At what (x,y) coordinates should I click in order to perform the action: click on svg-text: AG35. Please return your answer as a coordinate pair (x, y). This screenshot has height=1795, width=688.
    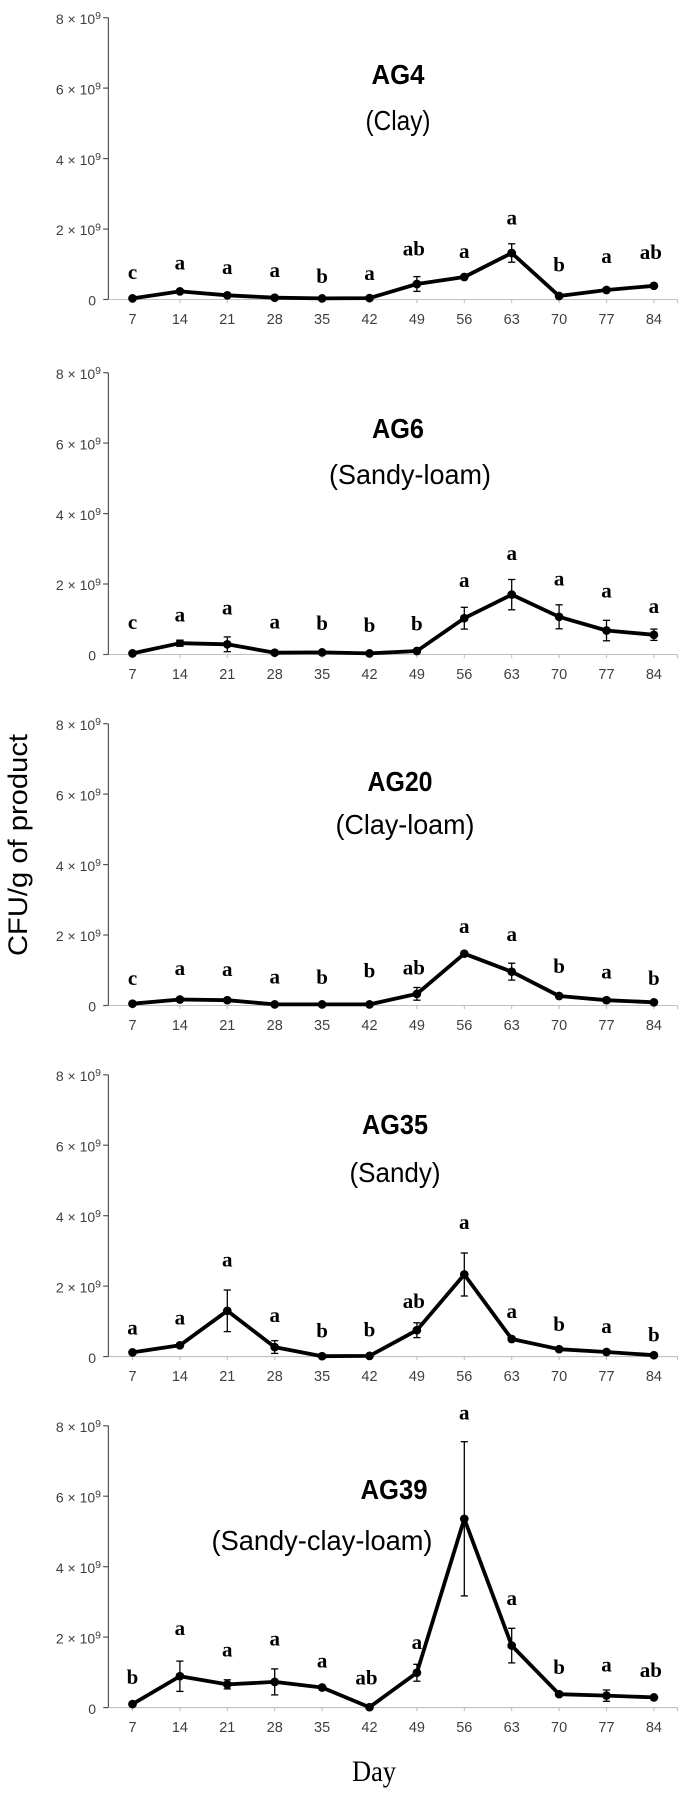
    Looking at the image, I should click on (395, 1124).